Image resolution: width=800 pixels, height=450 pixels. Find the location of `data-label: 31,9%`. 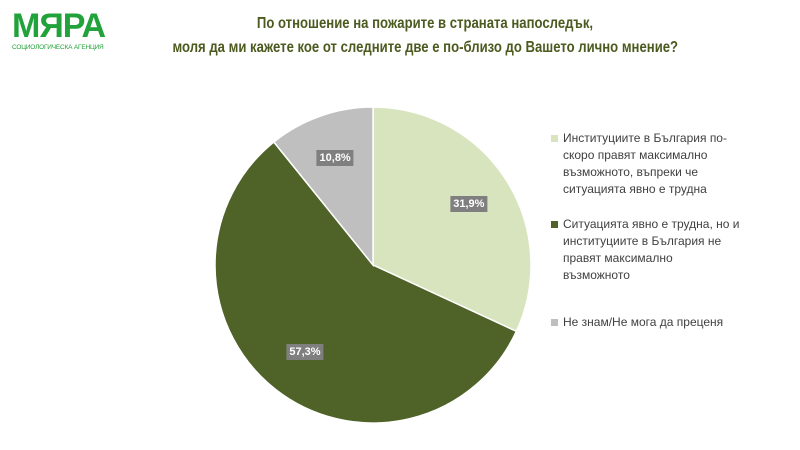

data-label: 31,9% is located at coordinates (469, 203).